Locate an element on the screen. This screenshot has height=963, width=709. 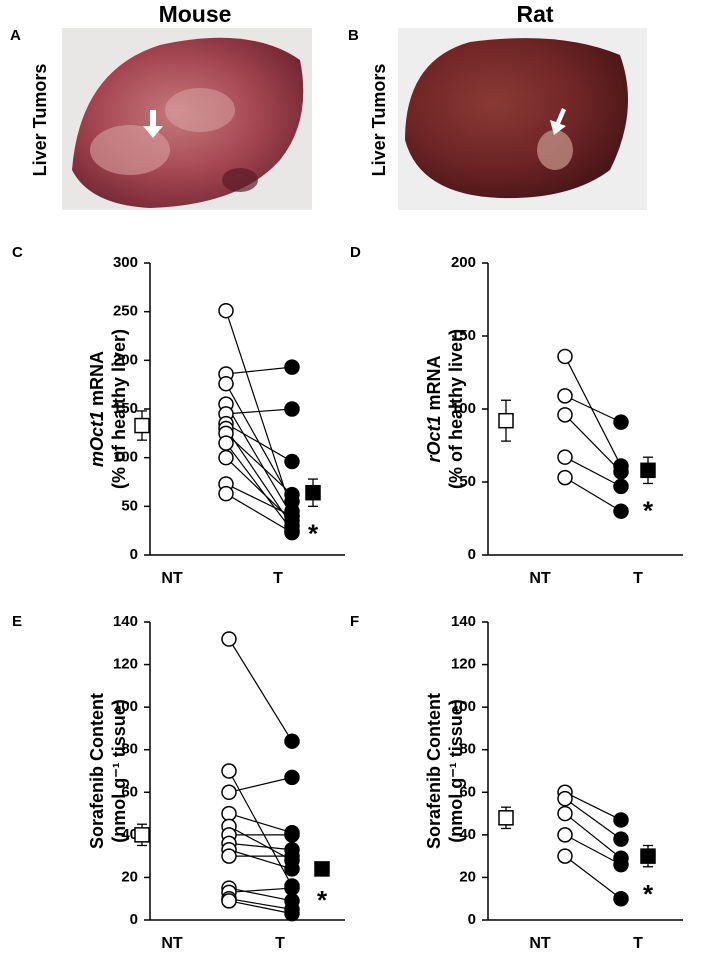
y-tick-label: 140 is located at coordinates (463, 621).